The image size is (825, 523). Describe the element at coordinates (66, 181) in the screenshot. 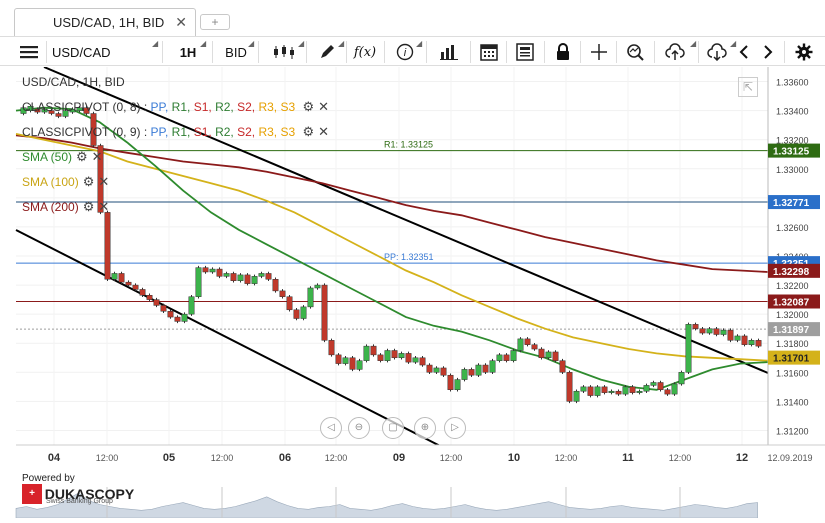

I see `sma100-legend: SMA (100) ⚙ ✕` at that location.